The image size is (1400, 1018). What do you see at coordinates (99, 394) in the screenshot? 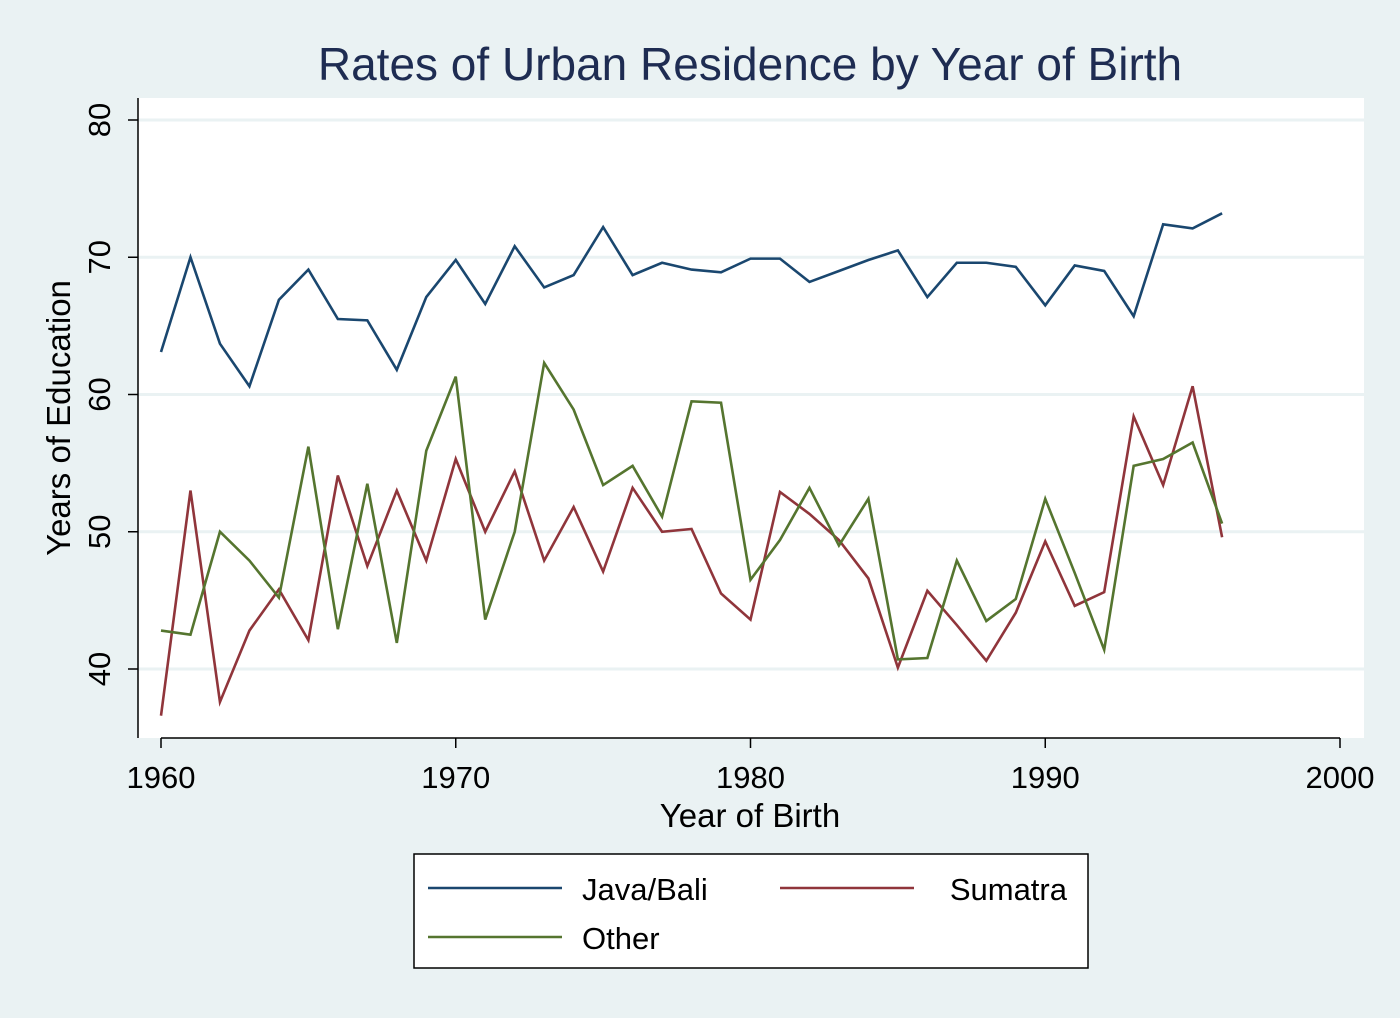
I see `y-tick-label-60: 60` at bounding box center [99, 394].